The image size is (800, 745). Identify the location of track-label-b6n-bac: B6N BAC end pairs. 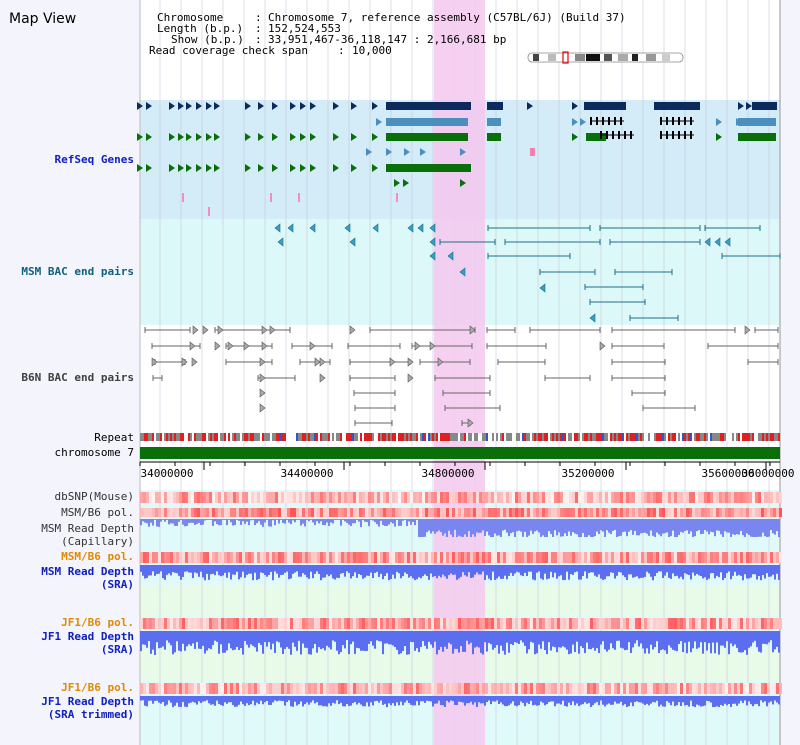
(77, 377).